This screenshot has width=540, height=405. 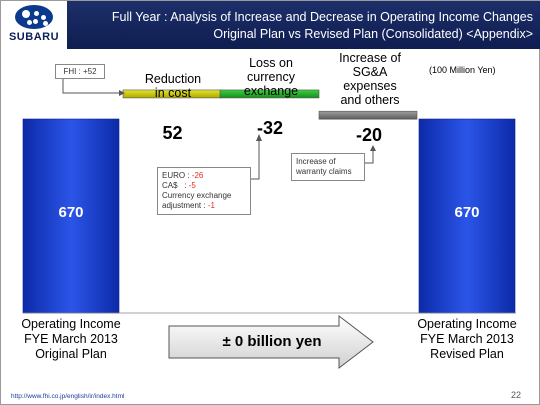 What do you see at coordinates (269, 128) in the screenshot?
I see `value-label-currency: -32` at bounding box center [269, 128].